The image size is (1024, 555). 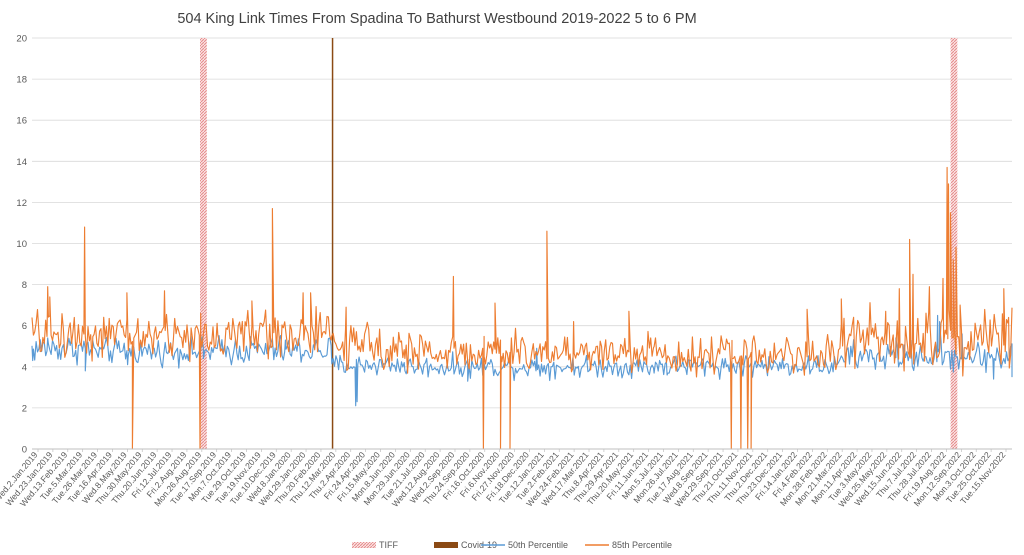 I want to click on y-tick-labels: 0 2 4 6 8 10 12 14 16 18 20, so click(x=21, y=245).